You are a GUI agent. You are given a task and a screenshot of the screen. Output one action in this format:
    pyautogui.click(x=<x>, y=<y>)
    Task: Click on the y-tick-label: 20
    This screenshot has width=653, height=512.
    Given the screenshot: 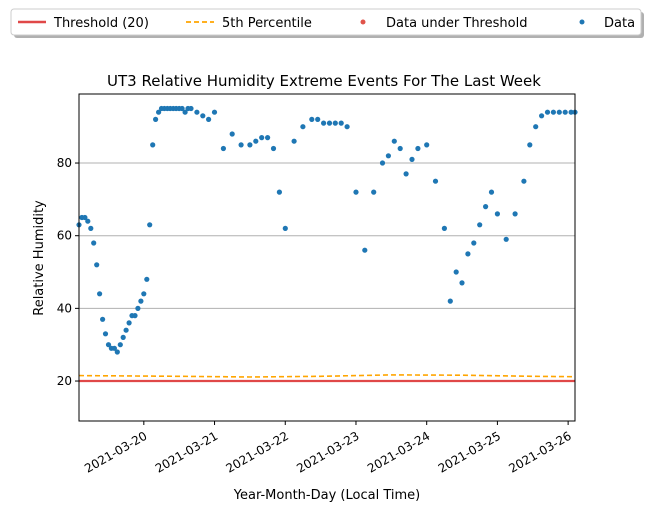 What is the action you would take?
    pyautogui.click(x=64, y=381)
    